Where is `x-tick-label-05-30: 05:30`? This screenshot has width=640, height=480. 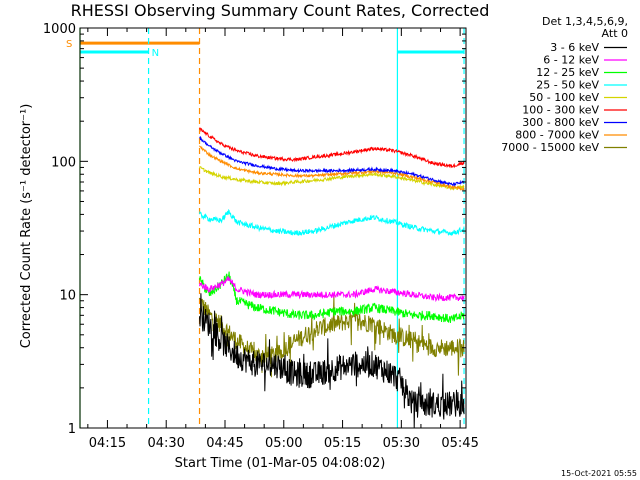
x-tick-label-05-30: 05:30 is located at coordinates (401, 443).